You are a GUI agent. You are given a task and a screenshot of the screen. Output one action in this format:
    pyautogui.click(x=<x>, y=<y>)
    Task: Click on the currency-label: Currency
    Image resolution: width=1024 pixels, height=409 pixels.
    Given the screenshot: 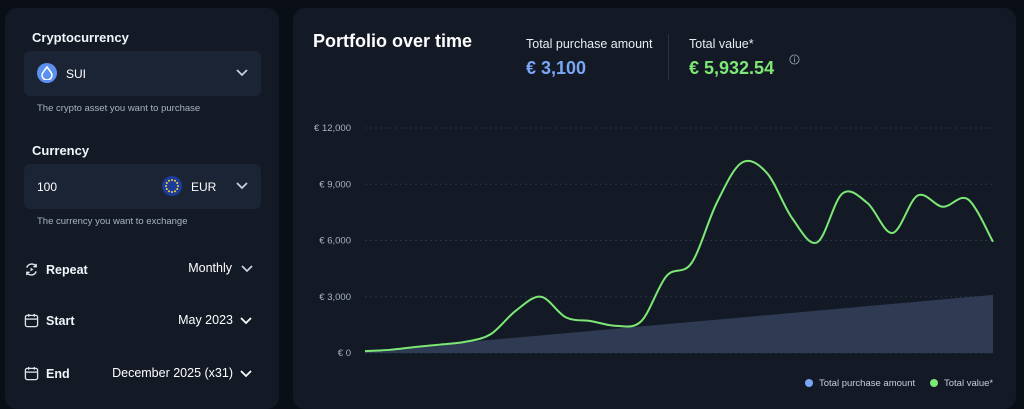 What is the action you would take?
    pyautogui.click(x=61, y=150)
    